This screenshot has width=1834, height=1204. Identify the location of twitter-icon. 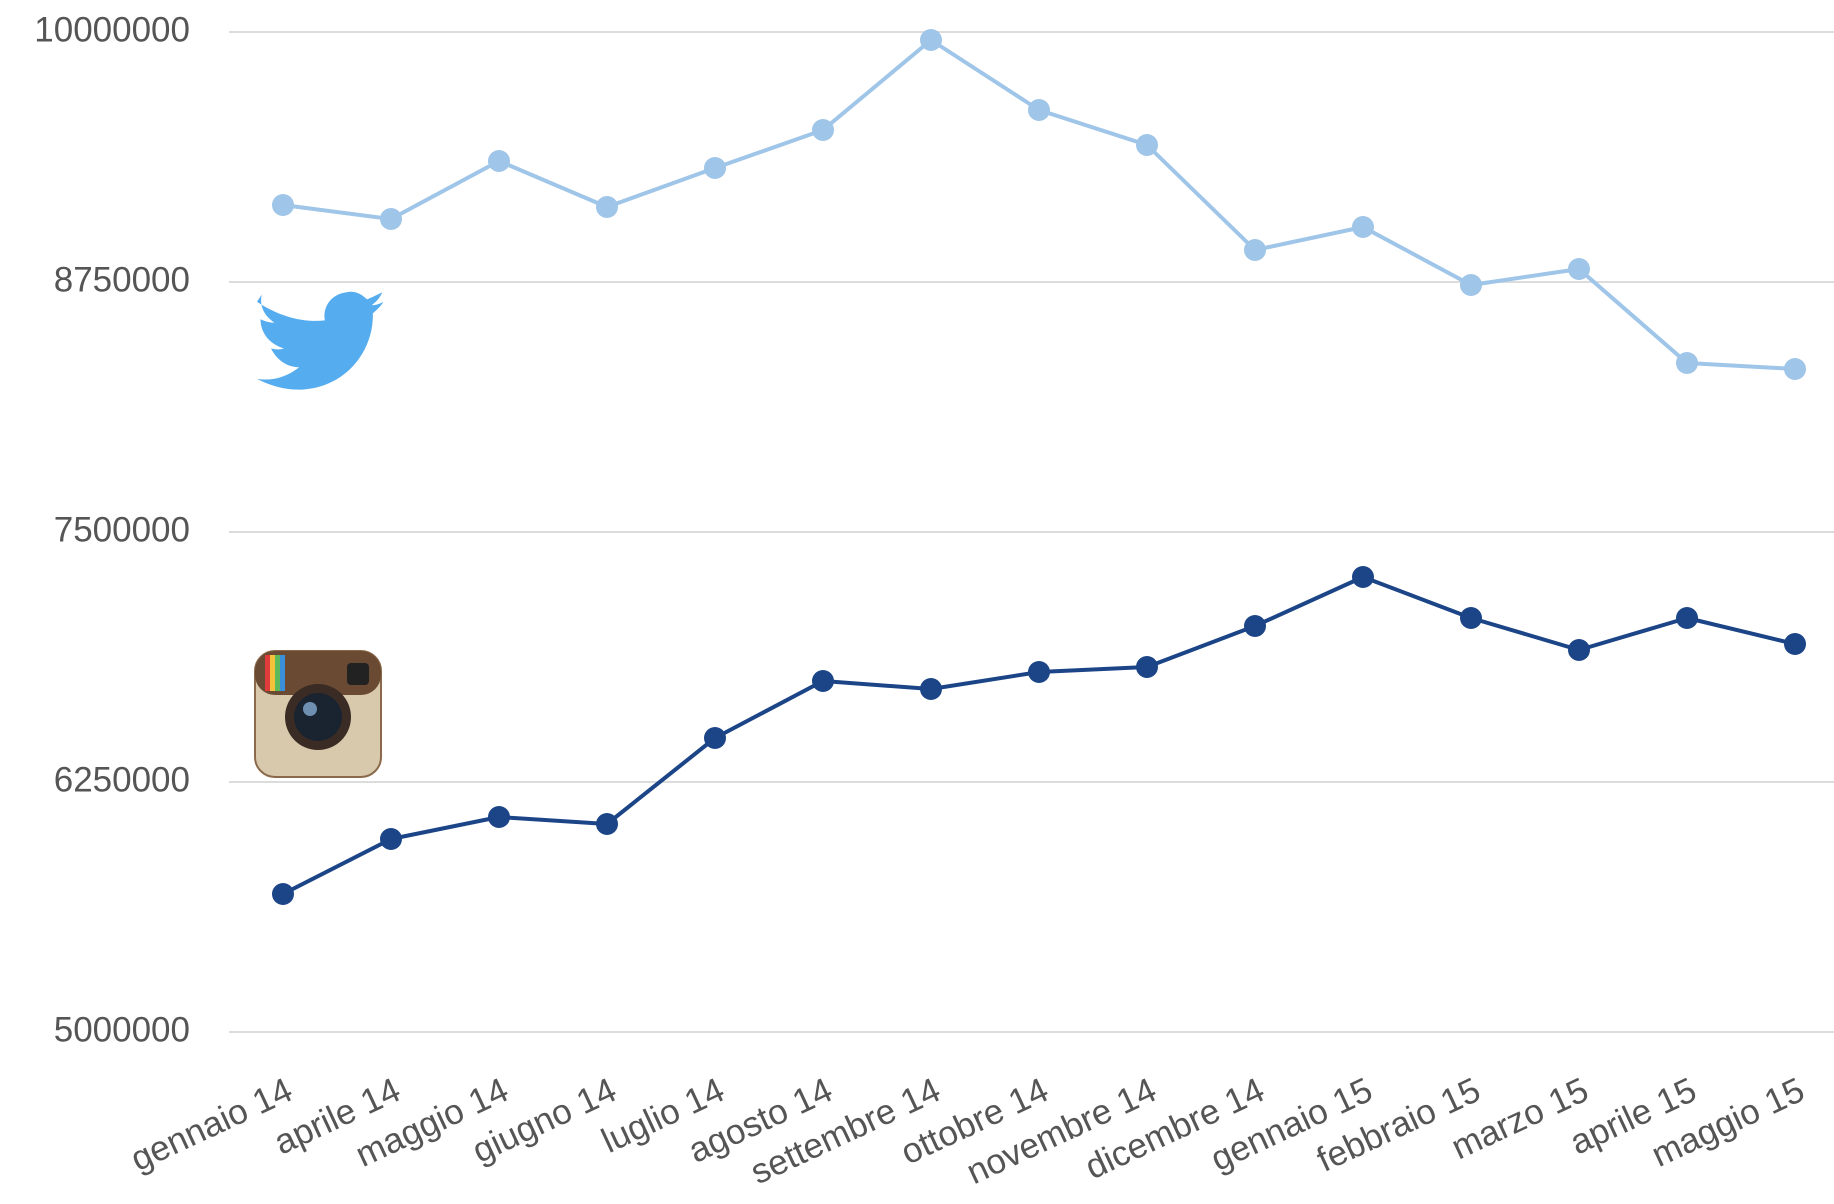
(320, 340).